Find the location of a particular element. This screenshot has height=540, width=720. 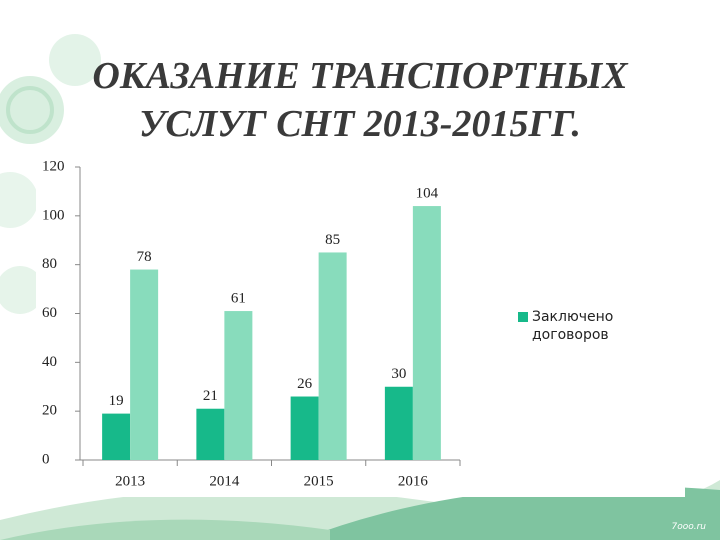

data-label: 104 is located at coordinates (427, 194).